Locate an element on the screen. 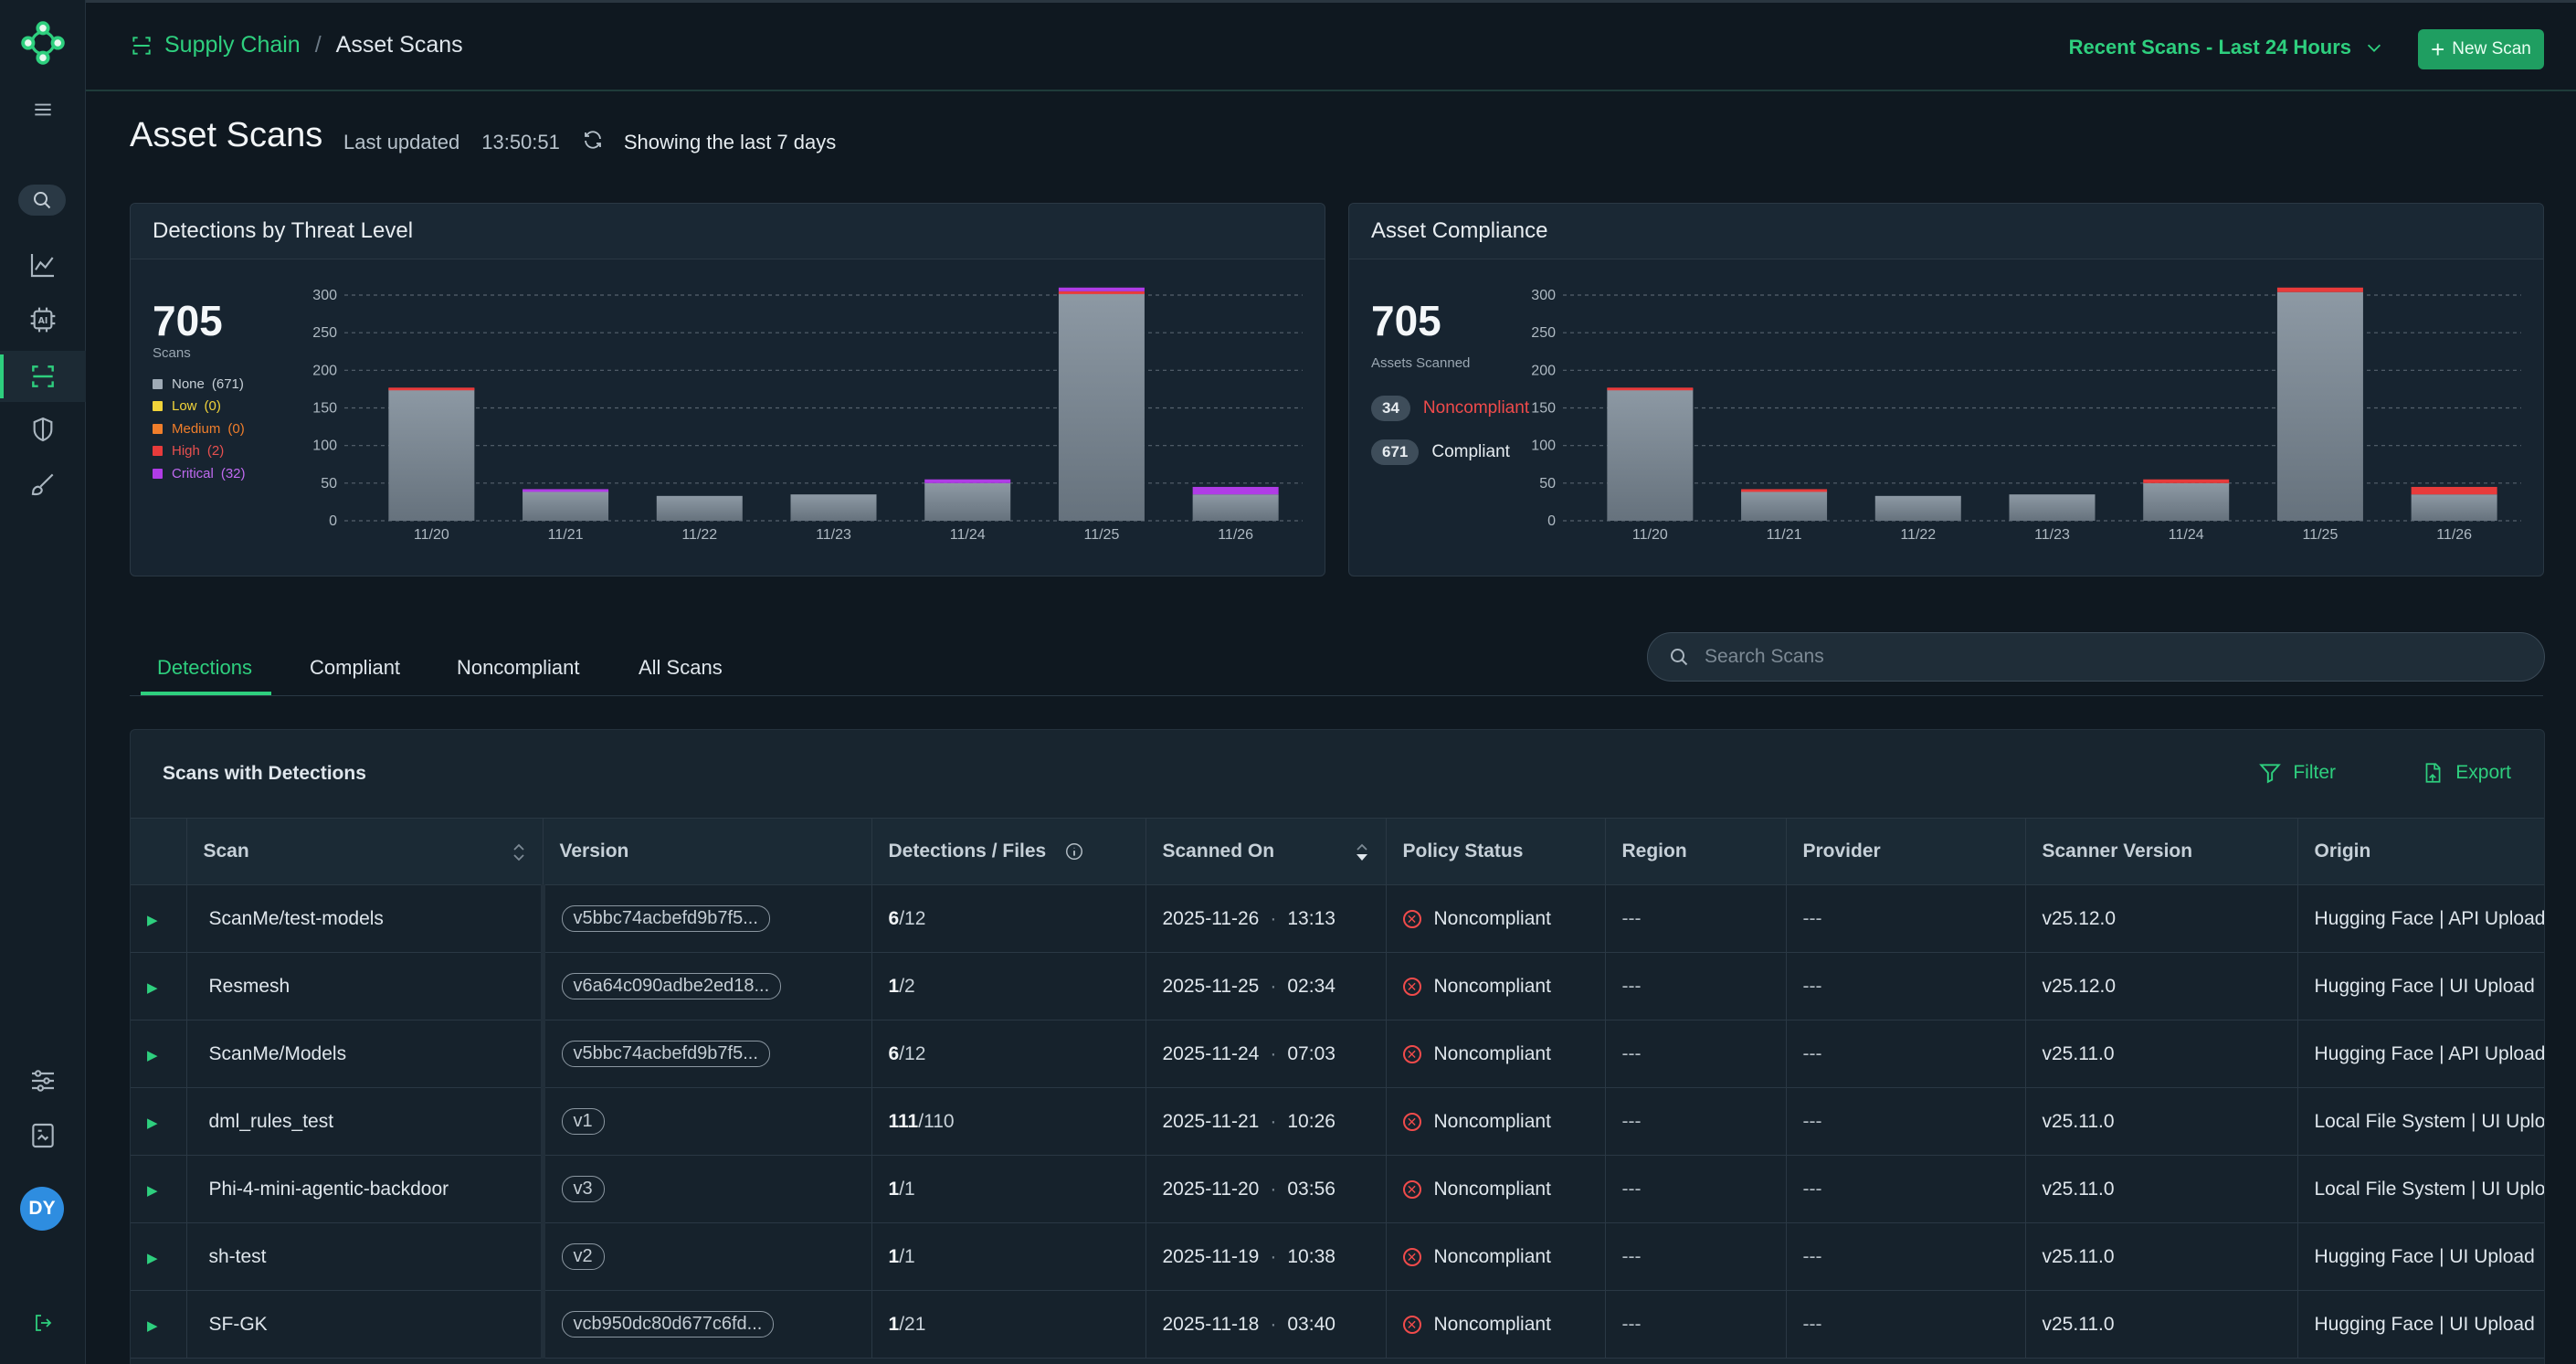 This screenshot has height=1364, width=2576. logout-button is located at coordinates (43, 1322).